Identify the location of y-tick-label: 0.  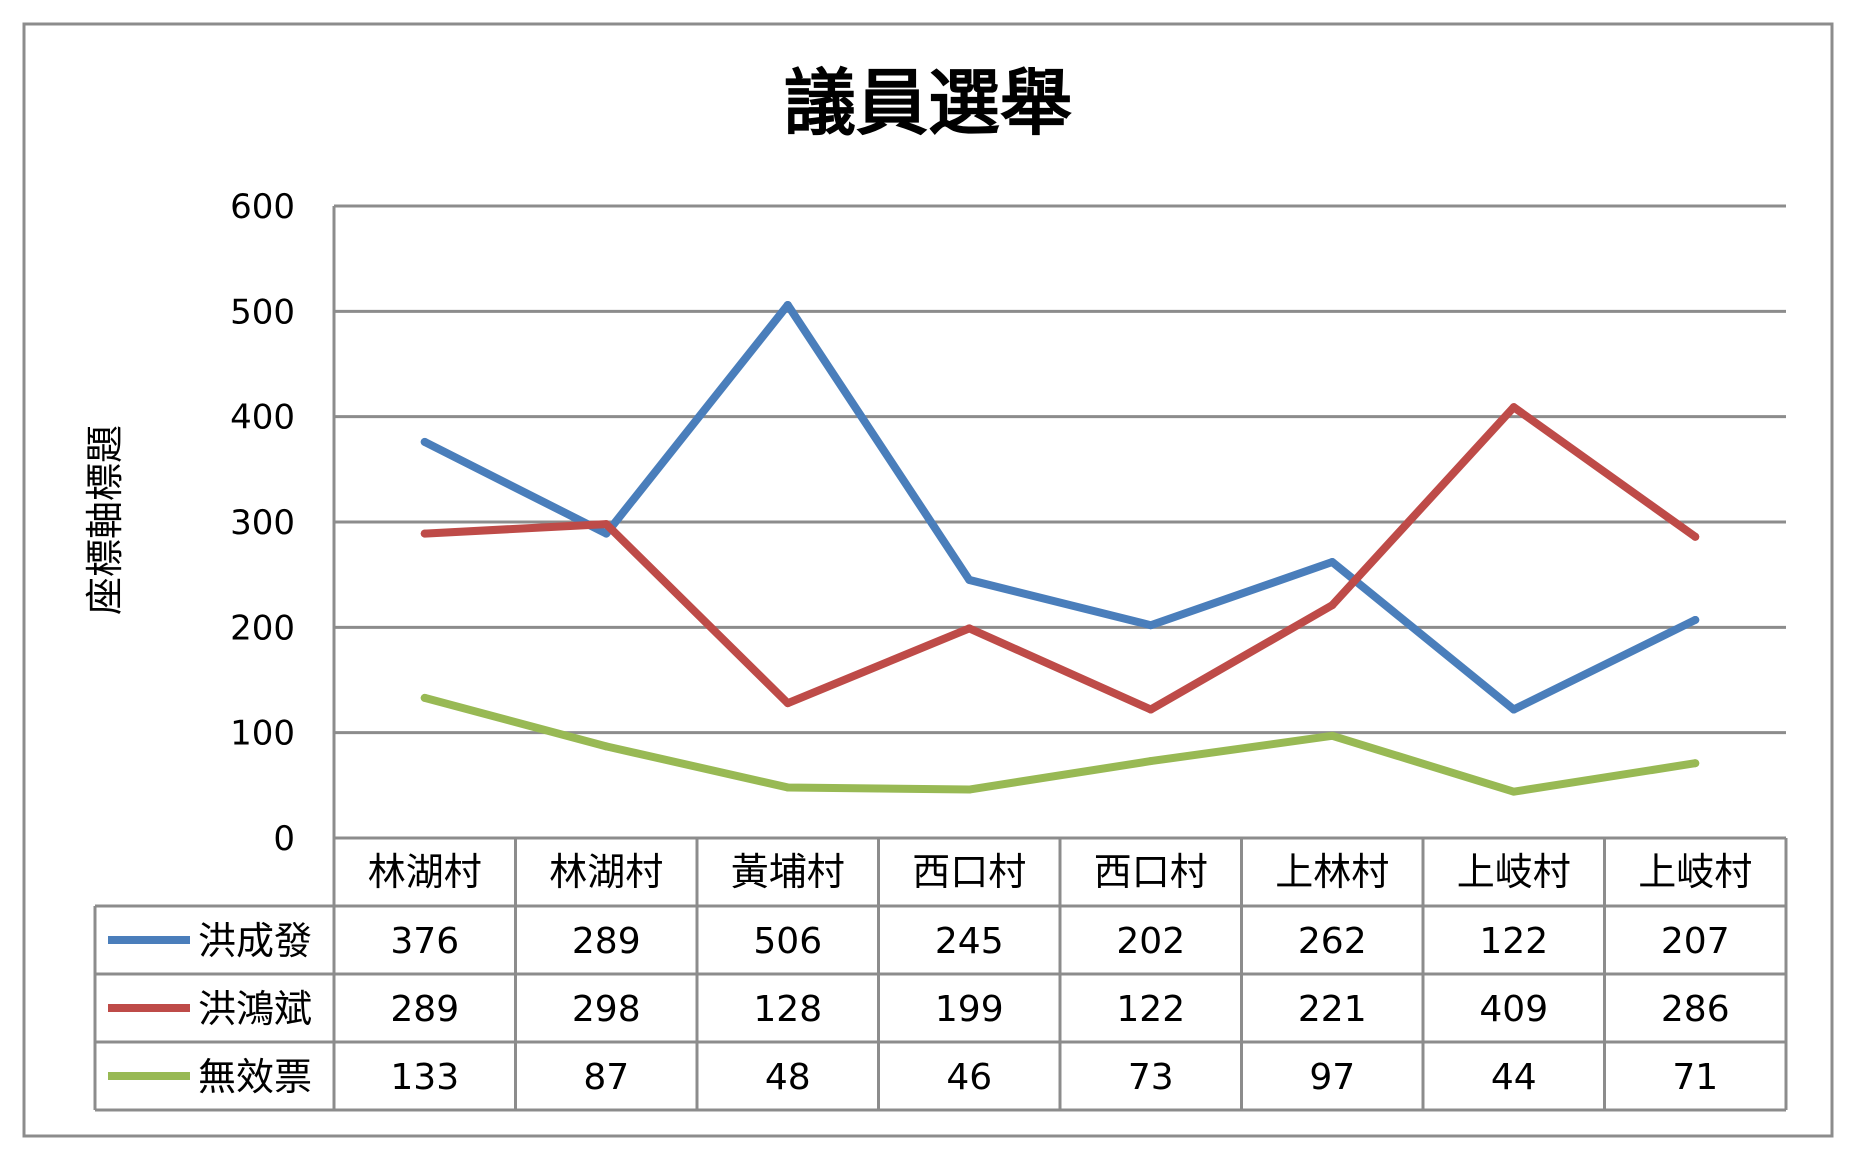
(284, 839).